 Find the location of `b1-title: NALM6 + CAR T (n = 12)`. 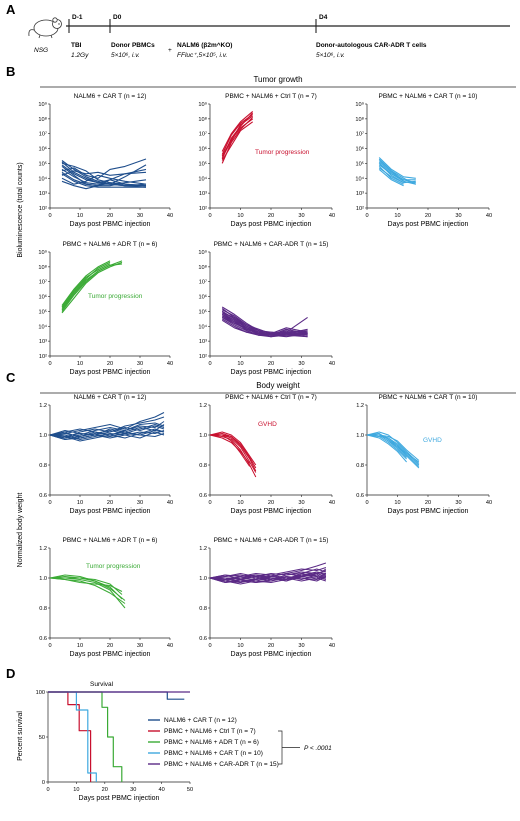

b1-title: NALM6 + CAR T (n = 12) is located at coordinates (110, 96).